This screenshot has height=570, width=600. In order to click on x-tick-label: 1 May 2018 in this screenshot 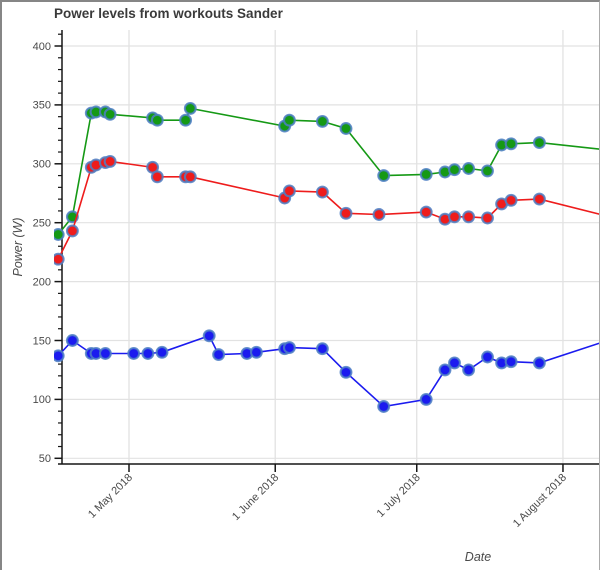, I will do `click(110, 496)`.